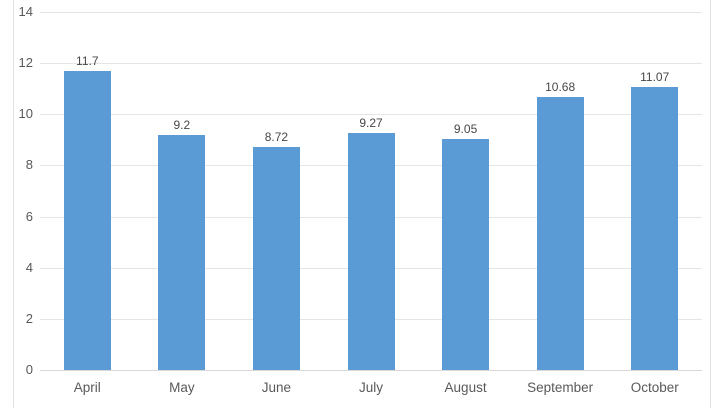 The height and width of the screenshot is (408, 720). Describe the element at coordinates (25, 114) in the screenshot. I see `y-tick-label-10: 10` at that location.